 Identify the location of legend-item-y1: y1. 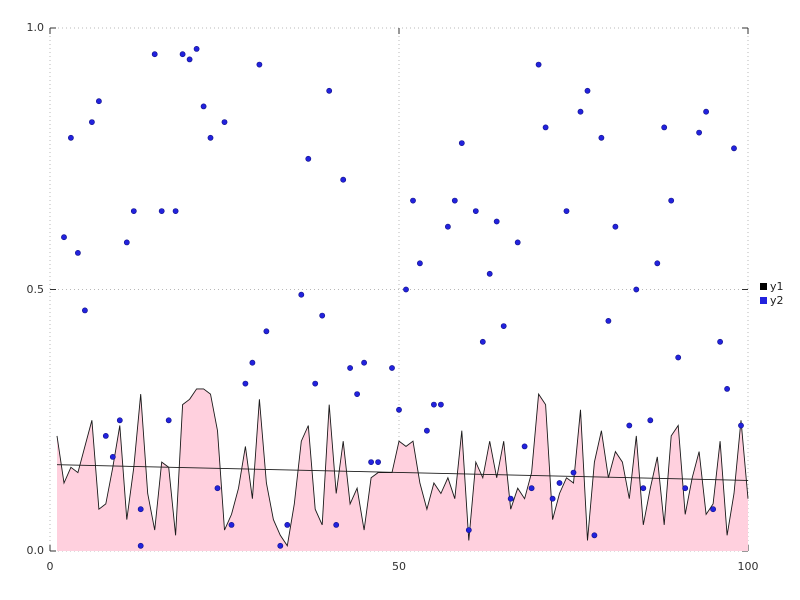
(772, 286).